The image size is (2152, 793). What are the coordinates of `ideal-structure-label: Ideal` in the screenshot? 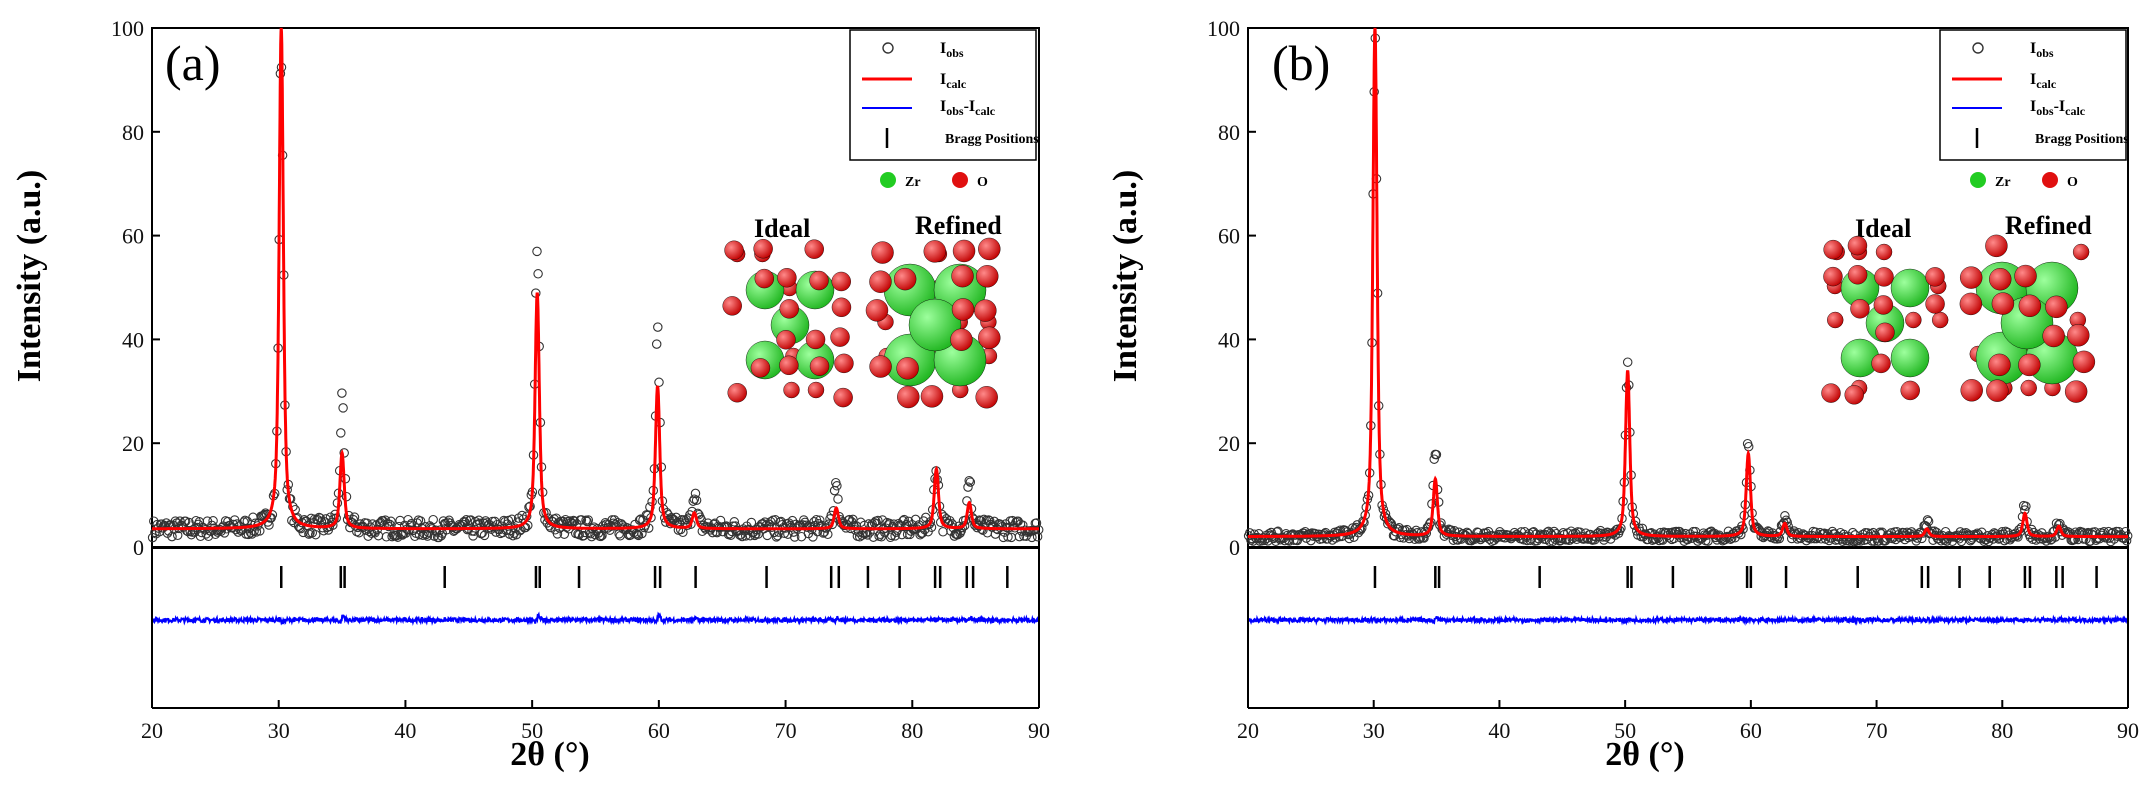 It's located at (782, 228).